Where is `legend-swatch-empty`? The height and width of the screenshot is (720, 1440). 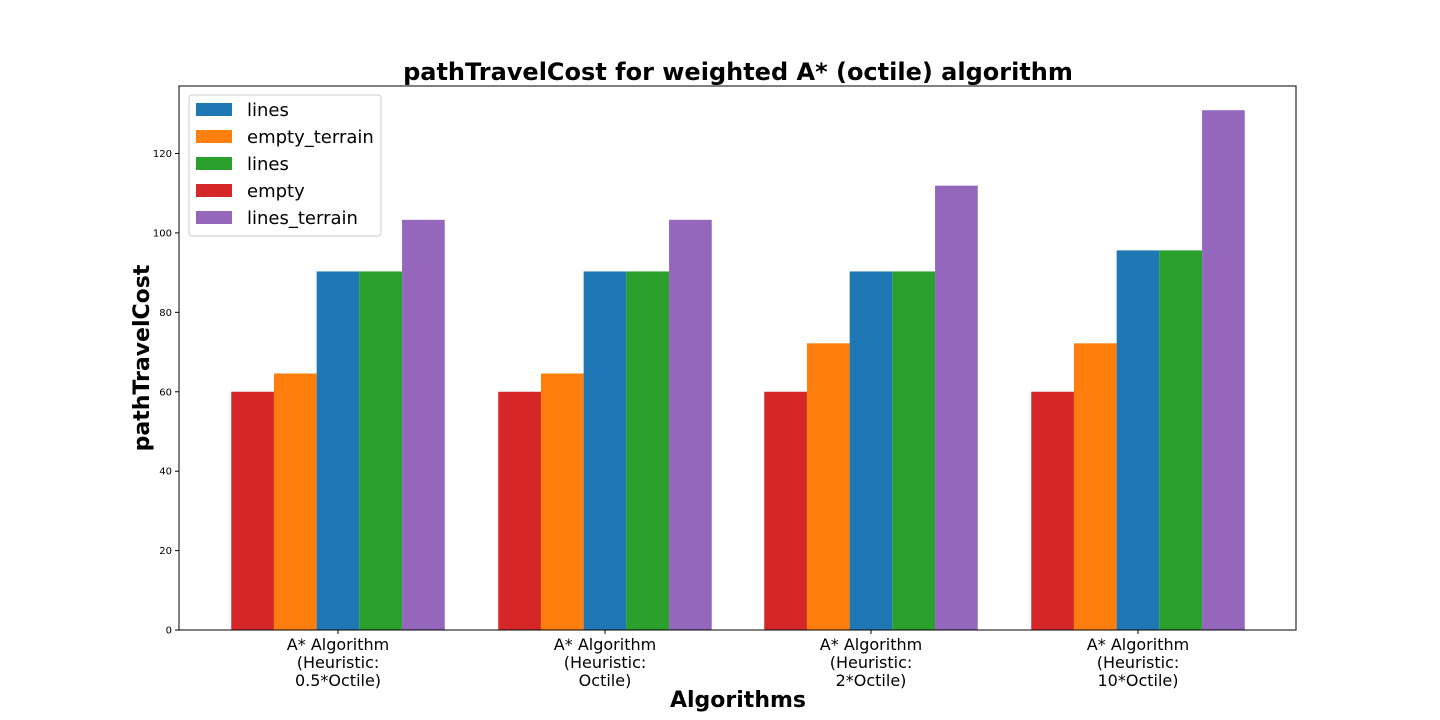
legend-swatch-empty is located at coordinates (214, 190).